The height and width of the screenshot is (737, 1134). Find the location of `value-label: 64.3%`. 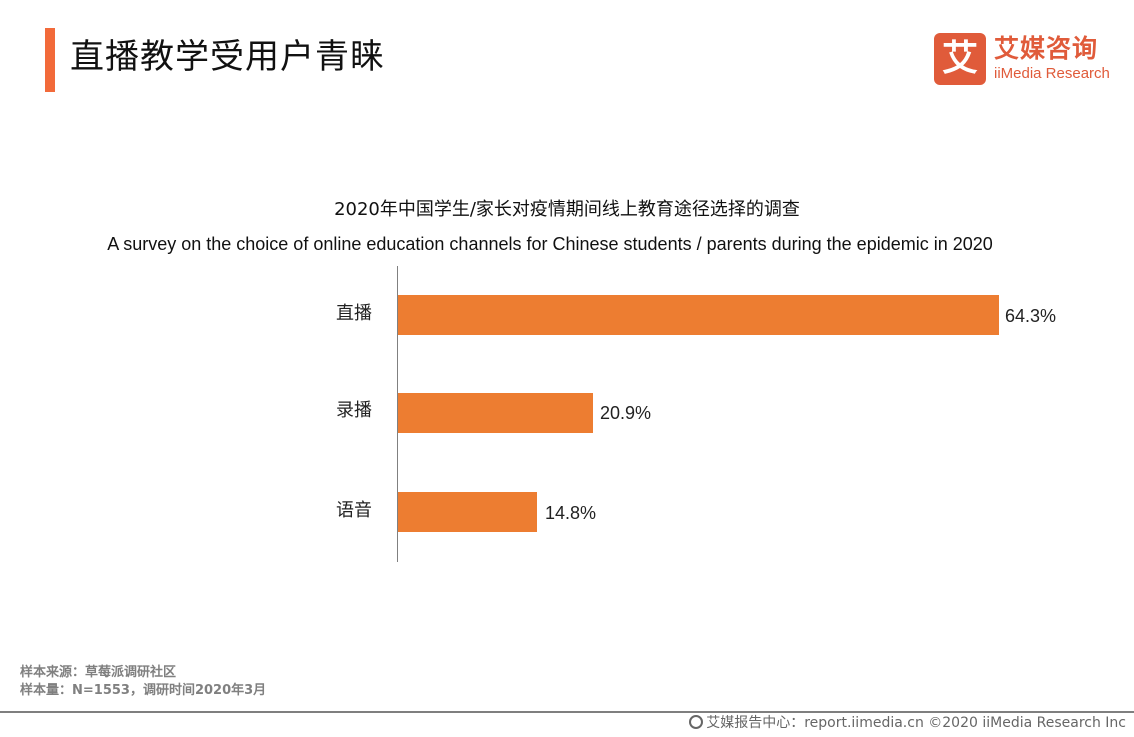

value-label: 64.3% is located at coordinates (1031, 316).